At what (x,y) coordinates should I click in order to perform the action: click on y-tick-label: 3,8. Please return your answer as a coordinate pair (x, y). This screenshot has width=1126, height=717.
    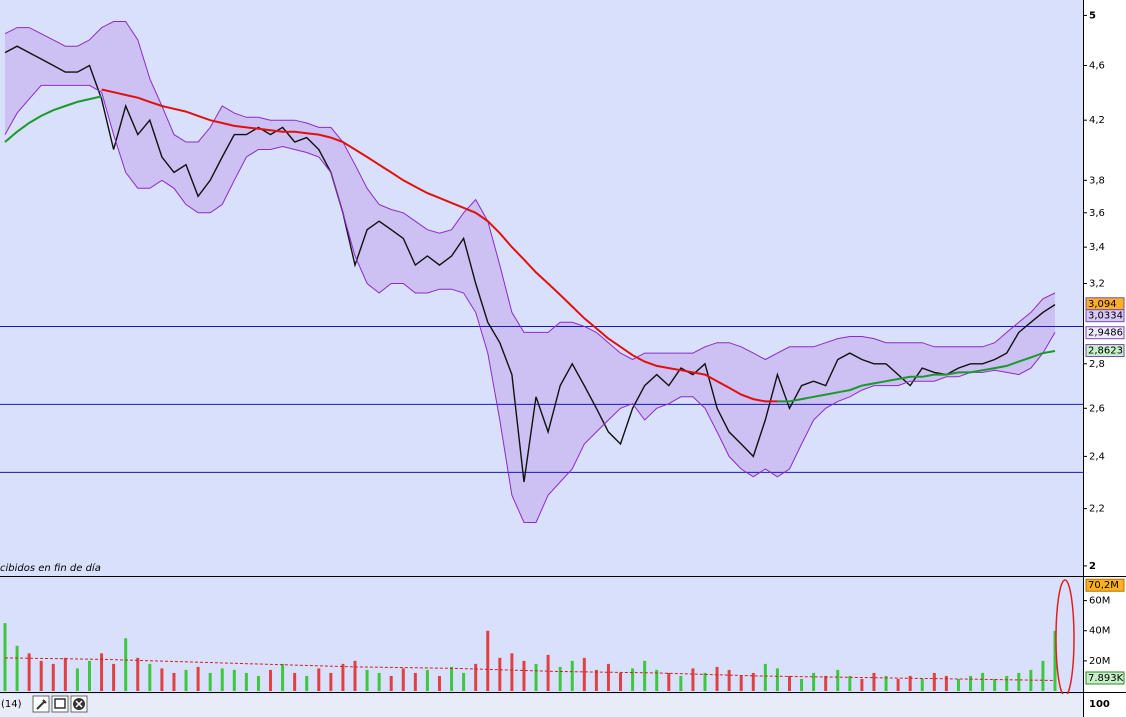
    Looking at the image, I should click on (1097, 180).